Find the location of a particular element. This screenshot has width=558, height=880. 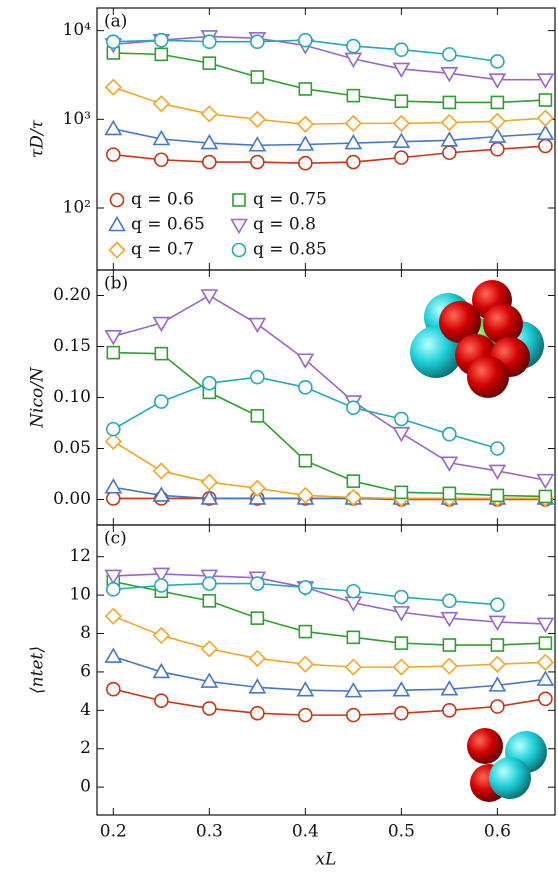

y-tick-label: 10 is located at coordinates (80, 595).